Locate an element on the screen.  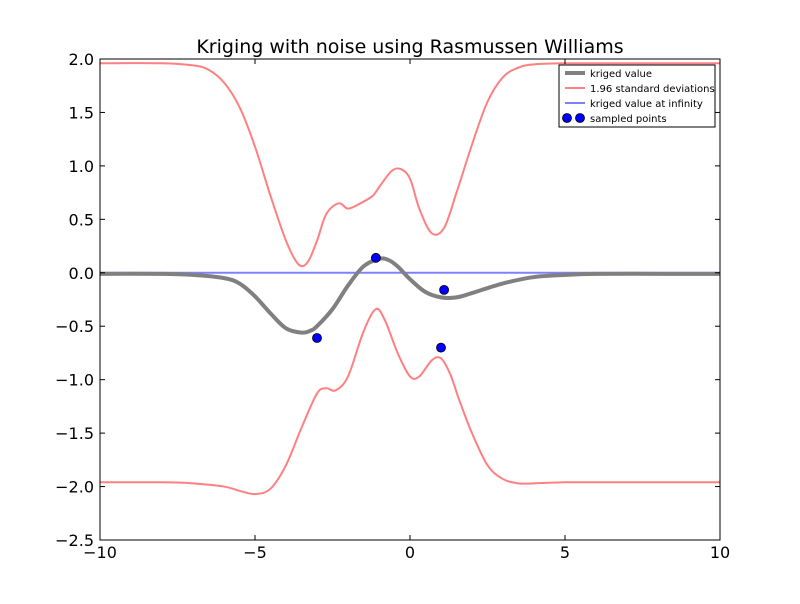
x-tick-label: 0 is located at coordinates (410, 552).